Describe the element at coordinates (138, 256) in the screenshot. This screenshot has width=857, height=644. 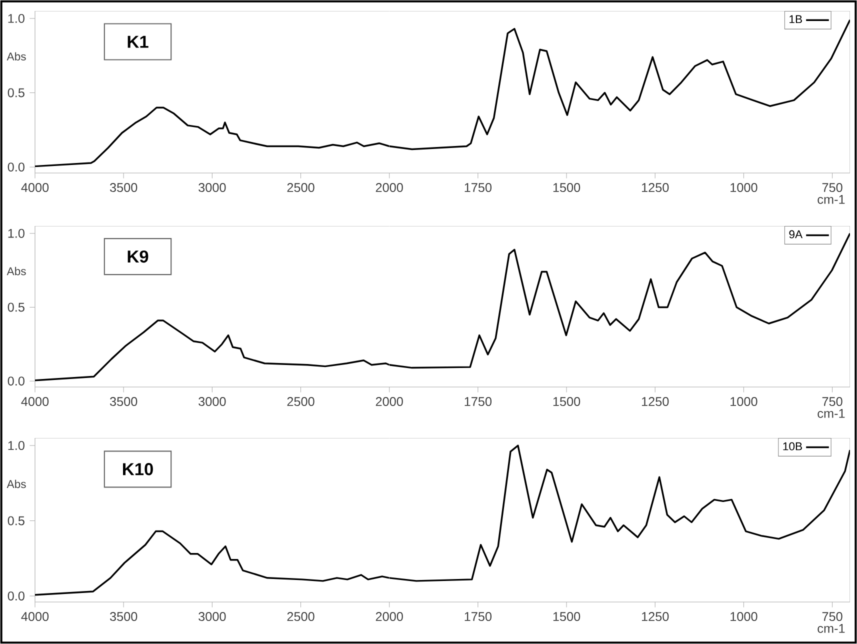
I see `text: K9` at that location.